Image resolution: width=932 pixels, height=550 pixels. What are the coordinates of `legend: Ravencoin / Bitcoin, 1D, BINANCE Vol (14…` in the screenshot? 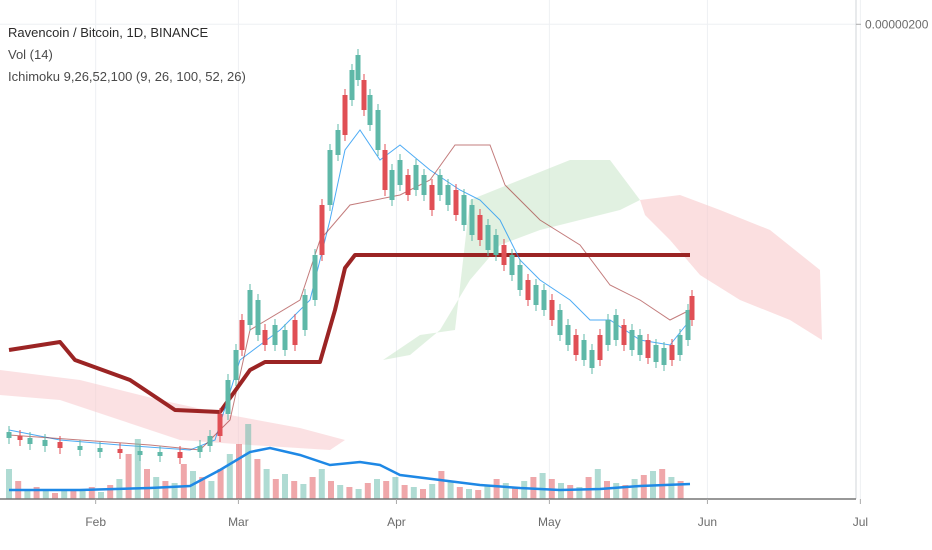 It's located at (127, 55).